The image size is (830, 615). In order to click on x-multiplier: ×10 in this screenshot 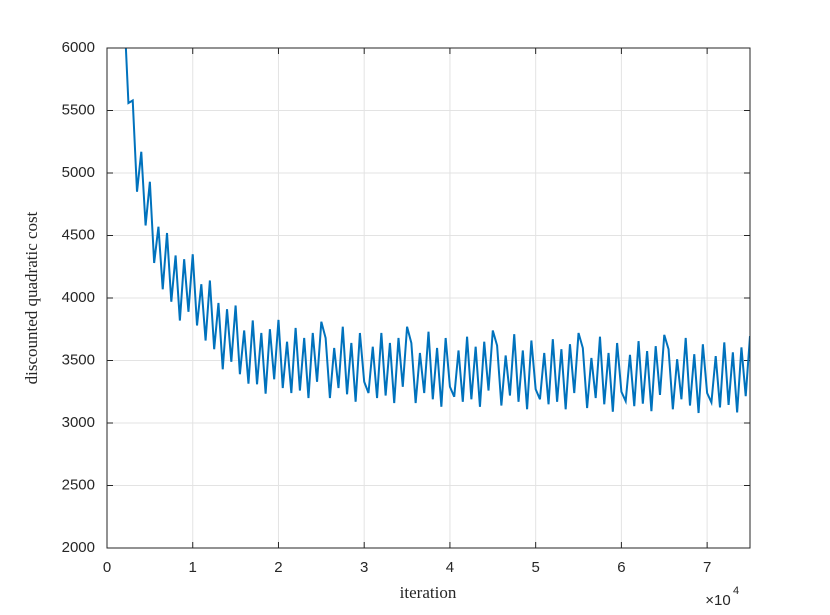, I will do `click(717, 600)`.